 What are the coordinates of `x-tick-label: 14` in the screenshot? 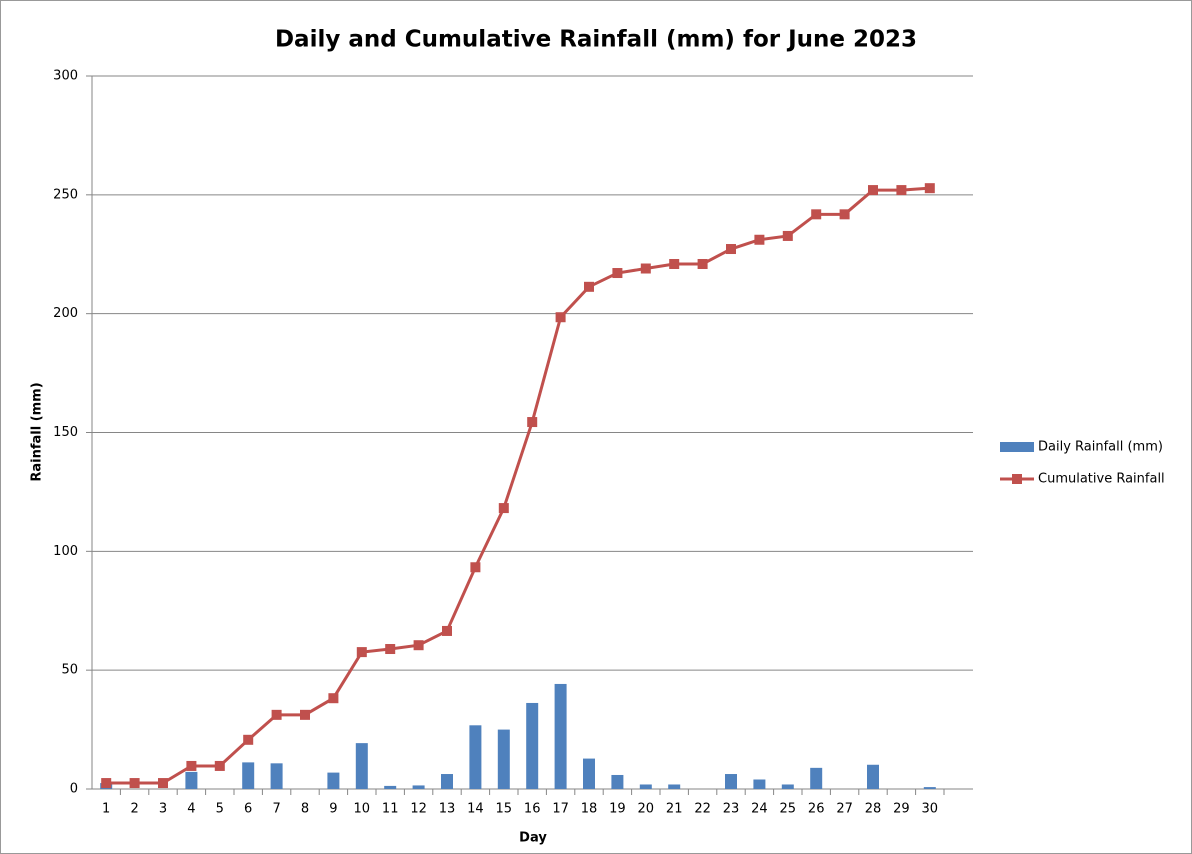 It's located at (475, 809).